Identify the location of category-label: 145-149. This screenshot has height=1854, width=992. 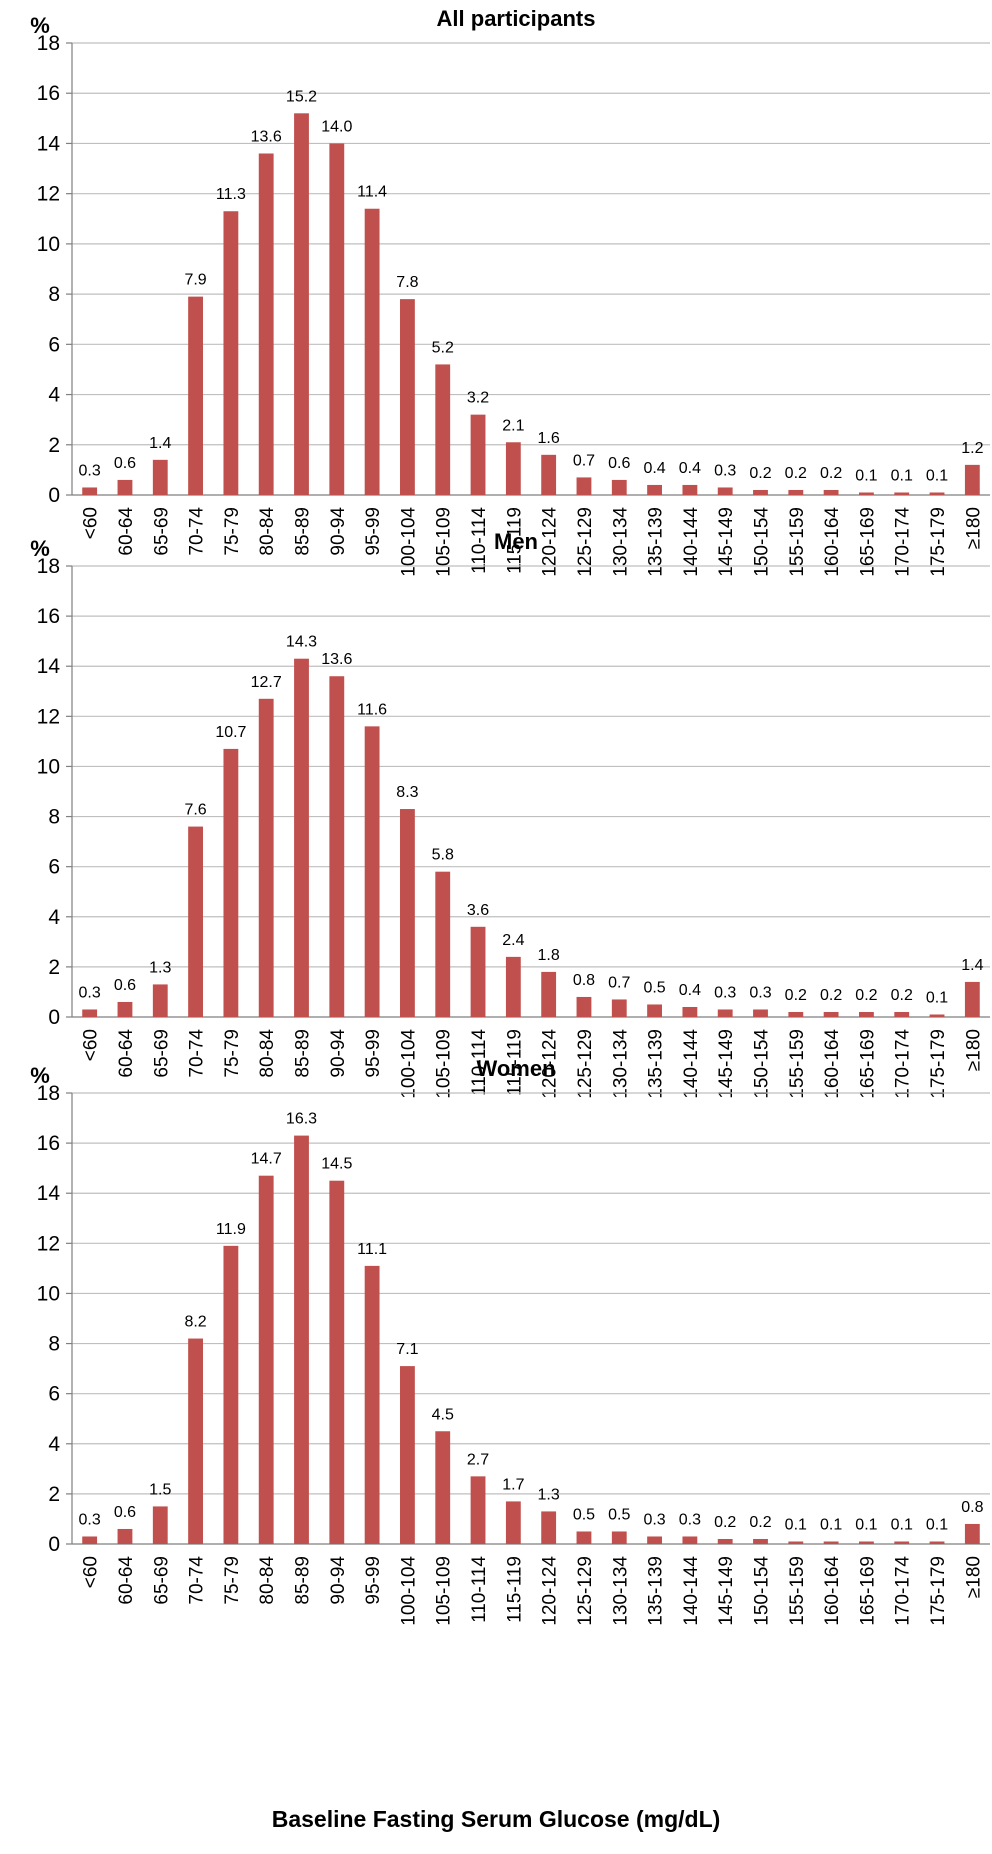
(726, 1064).